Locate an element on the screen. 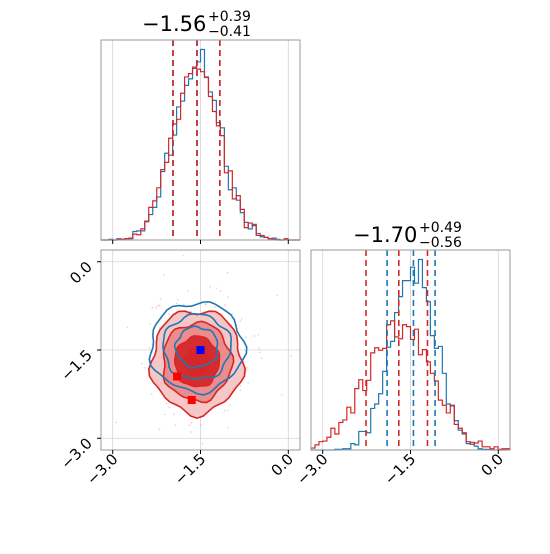 Image resolution: width=550 pixels, height=554 pixels. contour-panel is located at coordinates (200, 350).